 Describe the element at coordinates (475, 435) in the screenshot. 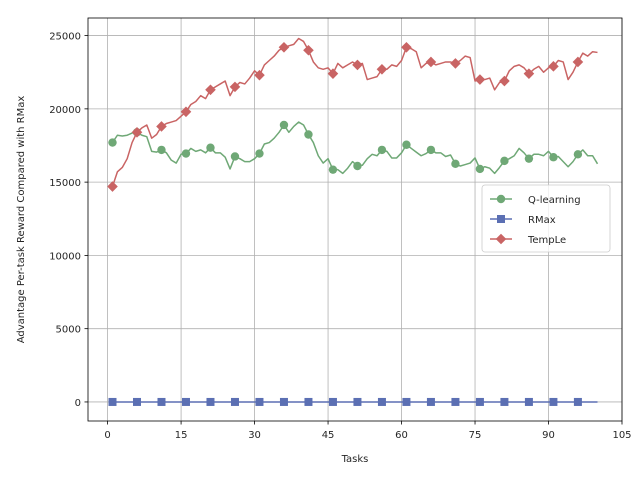

I see `x-tick-label: 75` at that location.